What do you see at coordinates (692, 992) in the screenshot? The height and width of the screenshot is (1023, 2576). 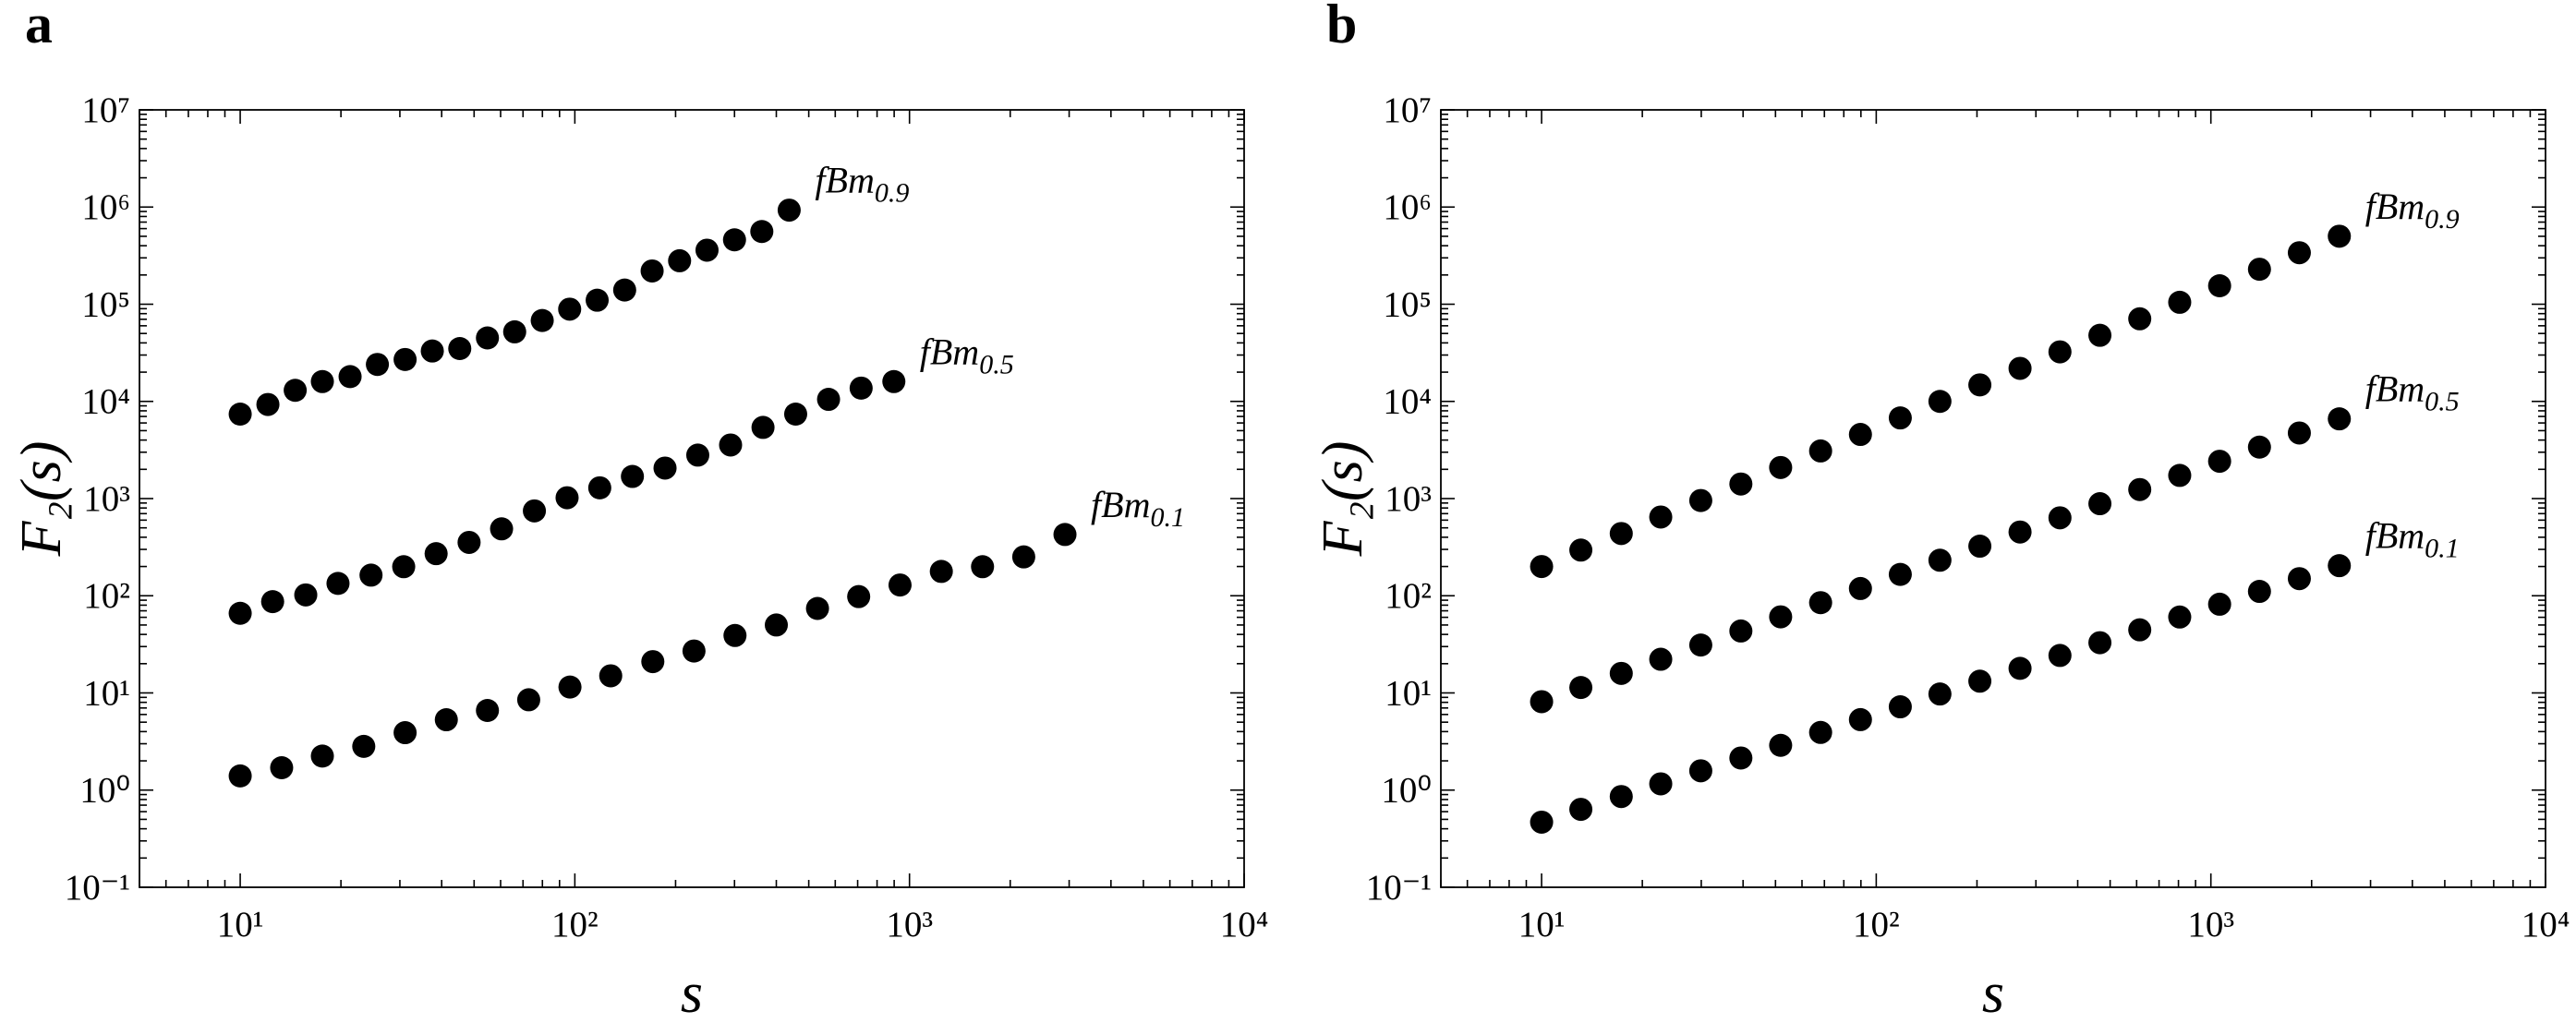 I see `x-axis-title: s` at bounding box center [692, 992].